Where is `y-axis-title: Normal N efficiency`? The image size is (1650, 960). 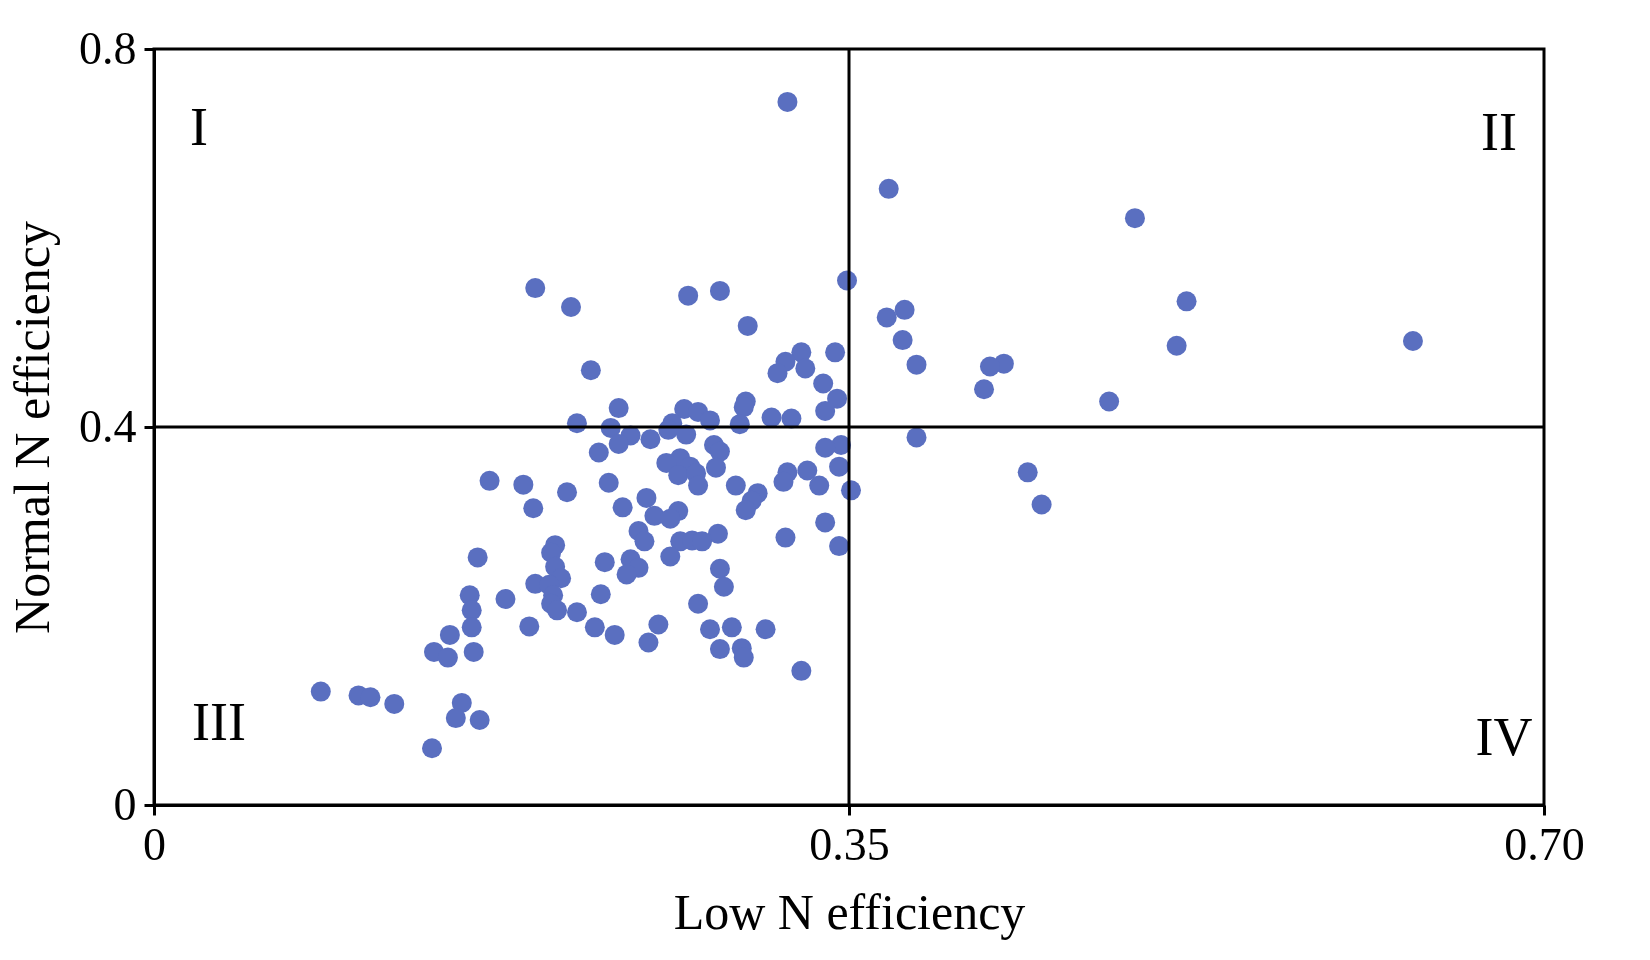 y-axis-title: Normal N efficiency is located at coordinates (32, 427).